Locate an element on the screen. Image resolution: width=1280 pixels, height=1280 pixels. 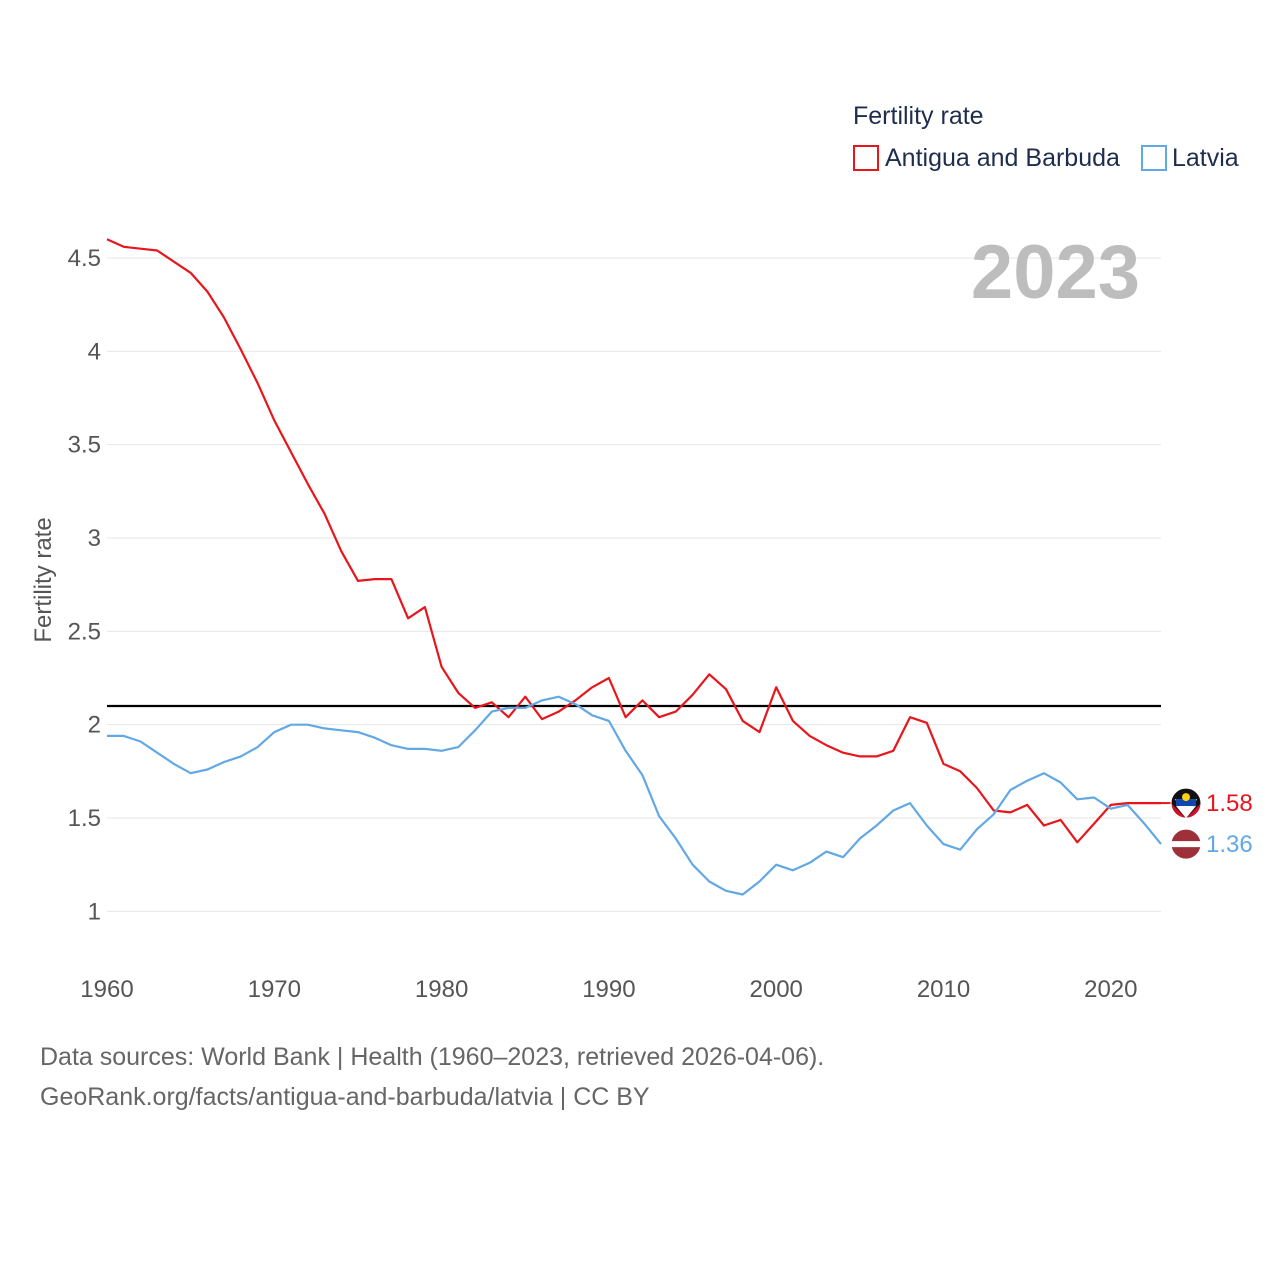
antigua-flag-icon is located at coordinates (1186, 803).